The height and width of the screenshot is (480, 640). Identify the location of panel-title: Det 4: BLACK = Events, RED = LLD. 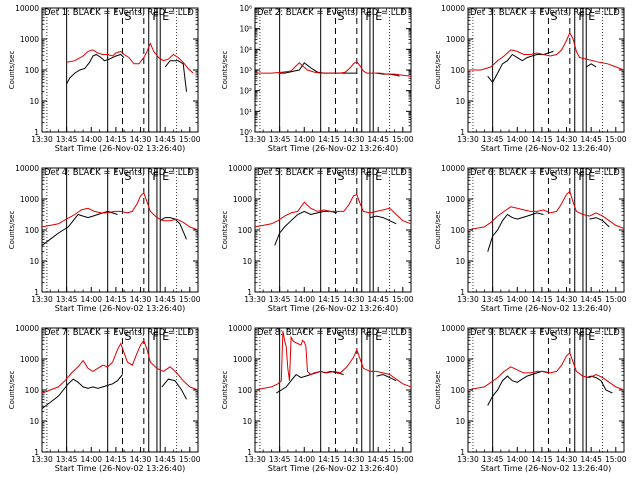
(119, 173).